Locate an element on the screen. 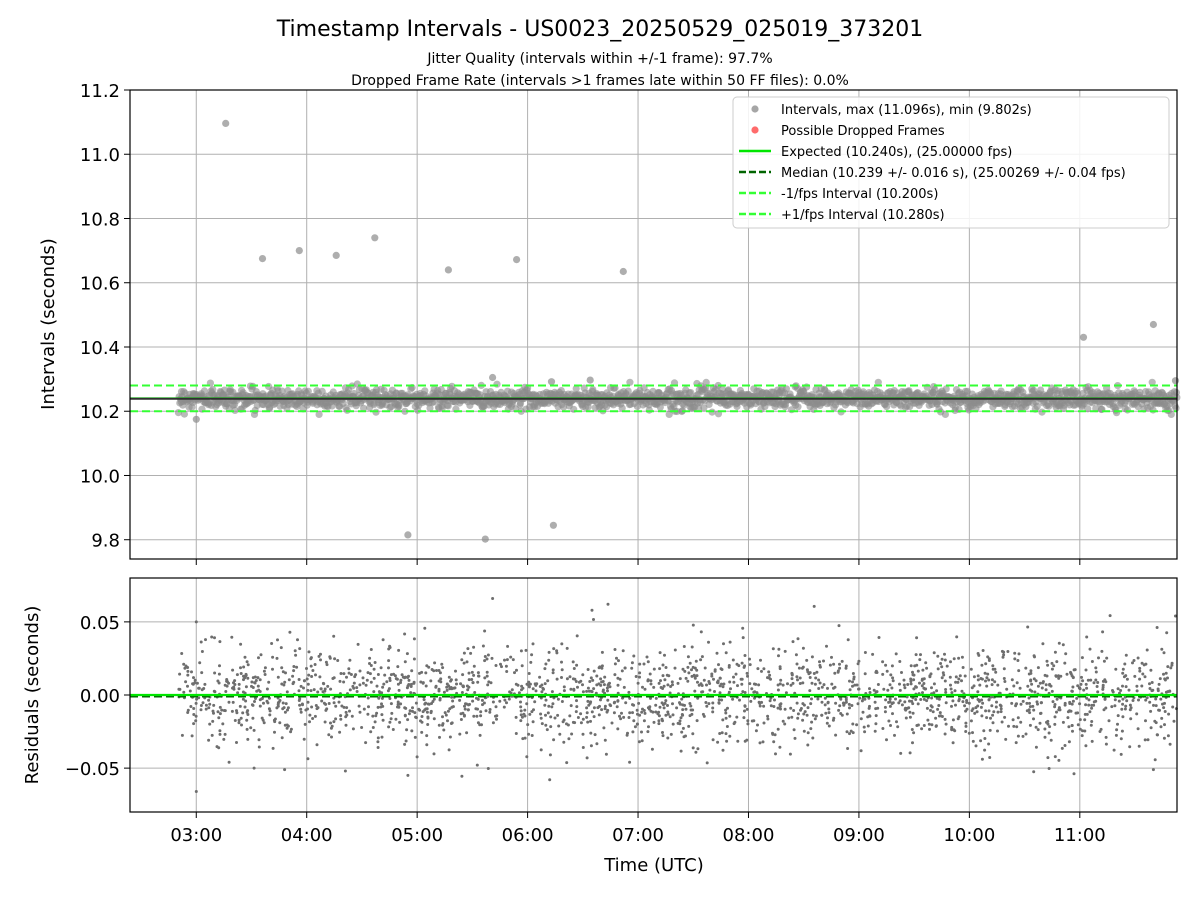 The image size is (1200, 900). legend-label: +1/fps Interval (10.280s) is located at coordinates (863, 215).